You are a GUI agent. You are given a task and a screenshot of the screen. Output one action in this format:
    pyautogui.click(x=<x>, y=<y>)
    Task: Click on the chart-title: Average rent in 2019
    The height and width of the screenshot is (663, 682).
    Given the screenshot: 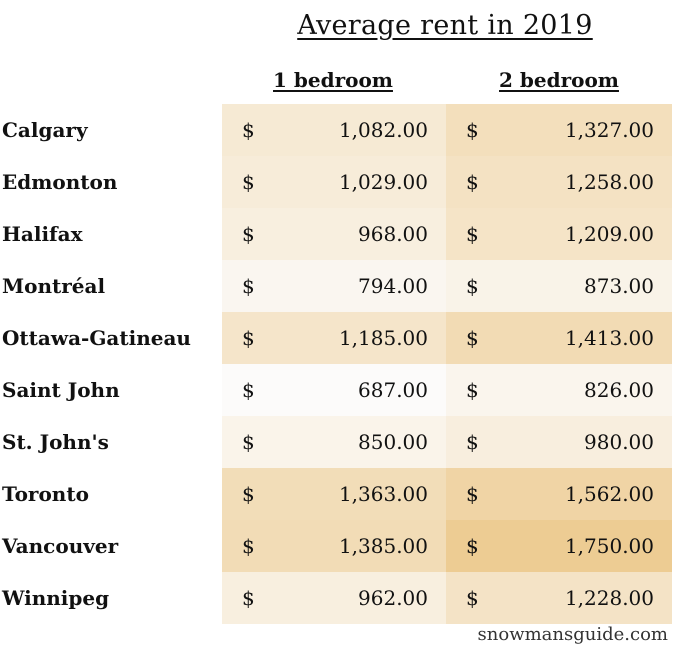 What is the action you would take?
    pyautogui.click(x=445, y=25)
    